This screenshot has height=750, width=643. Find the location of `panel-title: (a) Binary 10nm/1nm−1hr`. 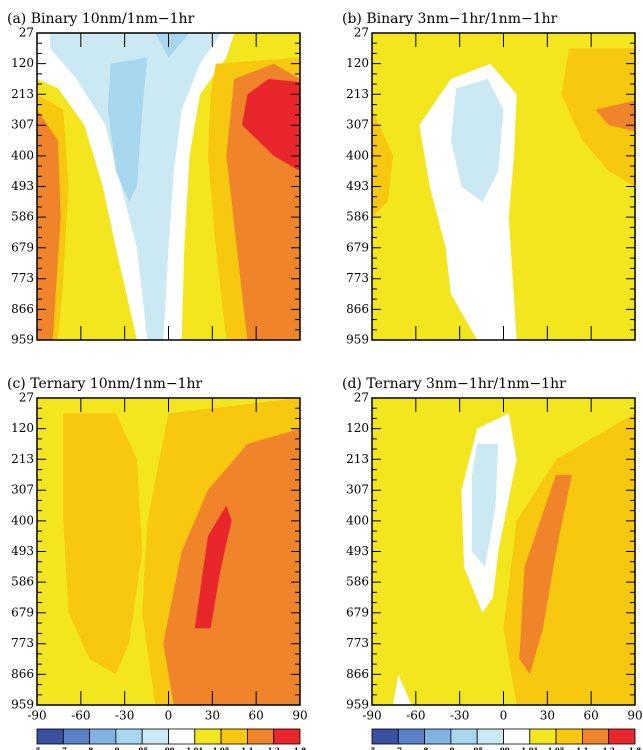

panel-title: (a) Binary 10nm/1nm−1hr is located at coordinates (101, 19).